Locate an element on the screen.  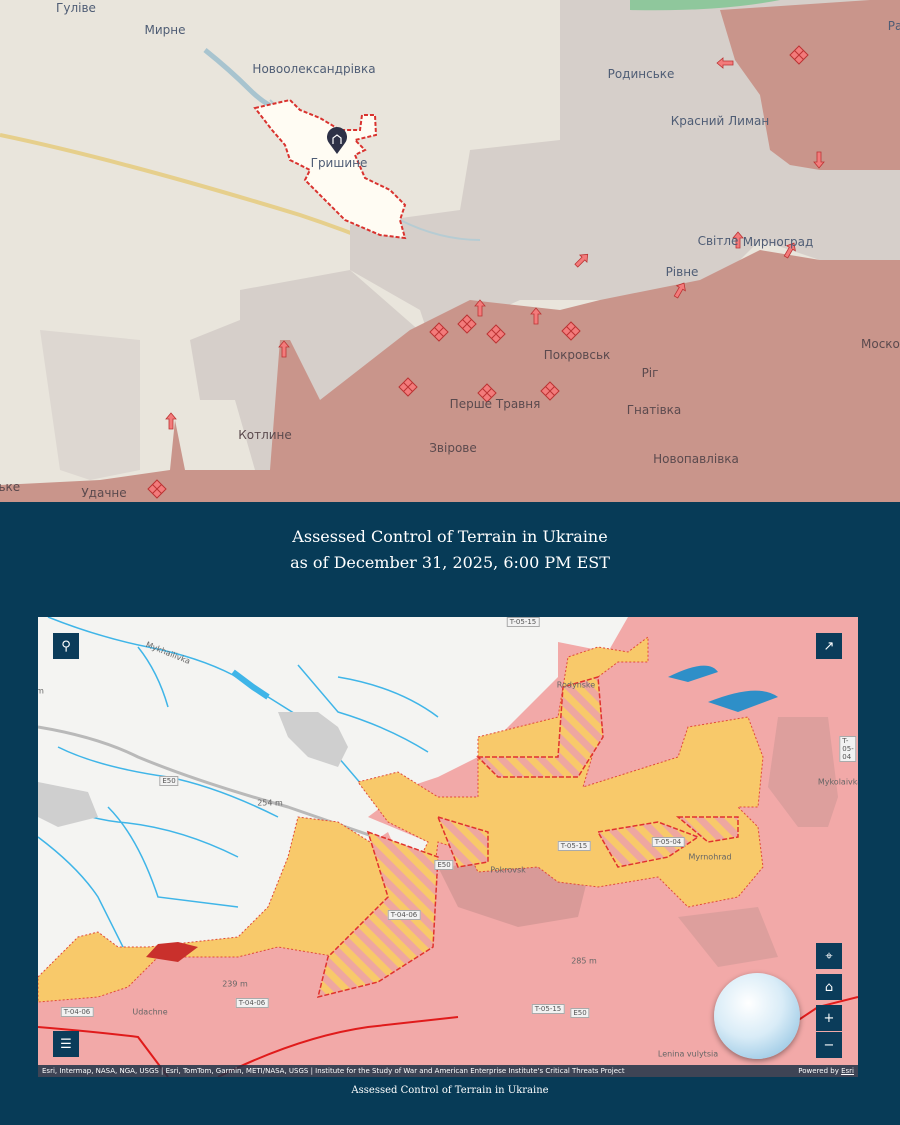
place-label: Звірове is located at coordinates (453, 448).